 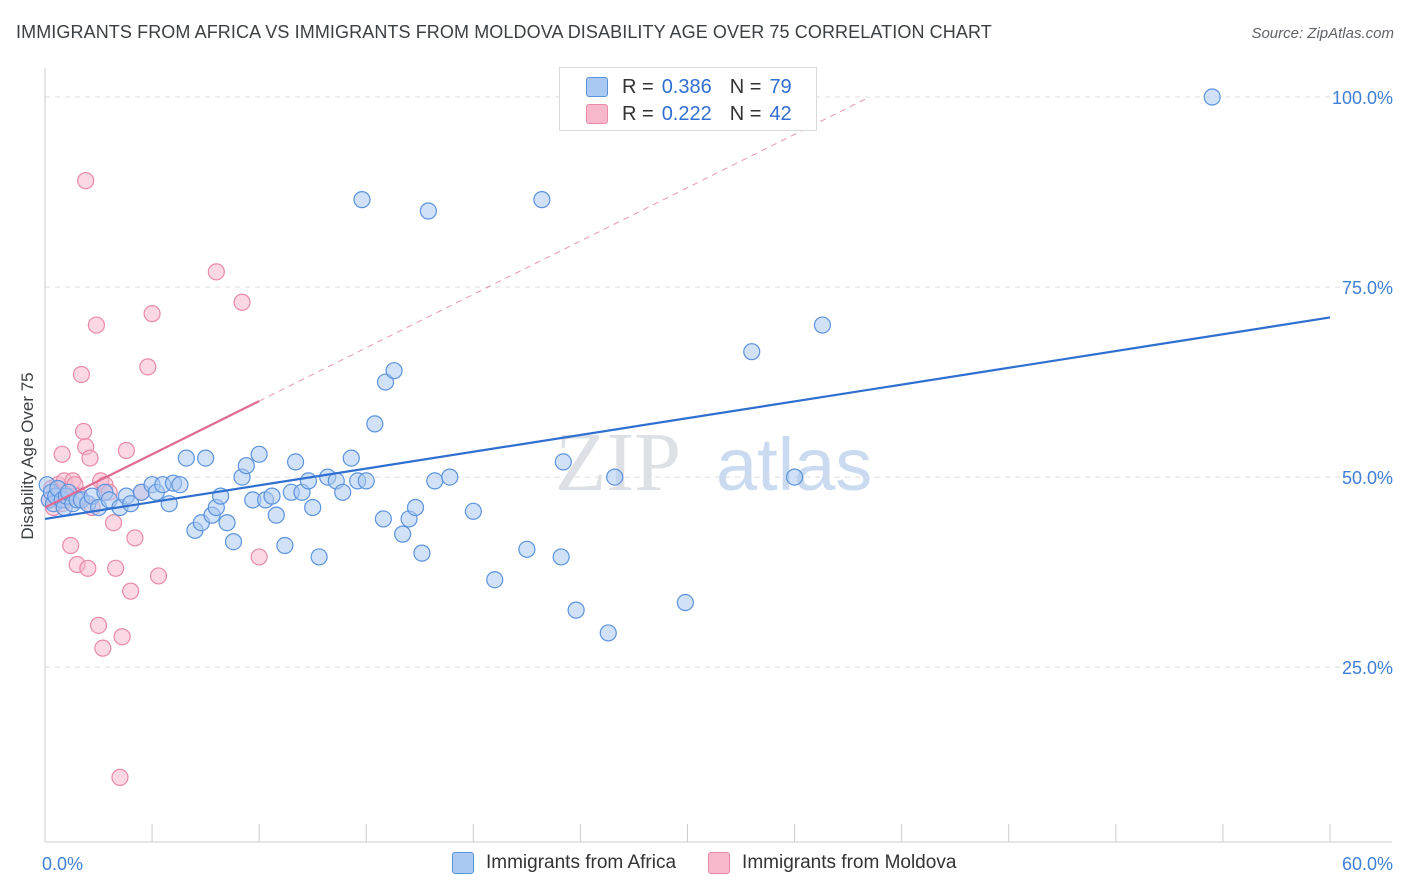 What do you see at coordinates (597, 87) in the screenshot?
I see `legend-swatch-africa` at bounding box center [597, 87].